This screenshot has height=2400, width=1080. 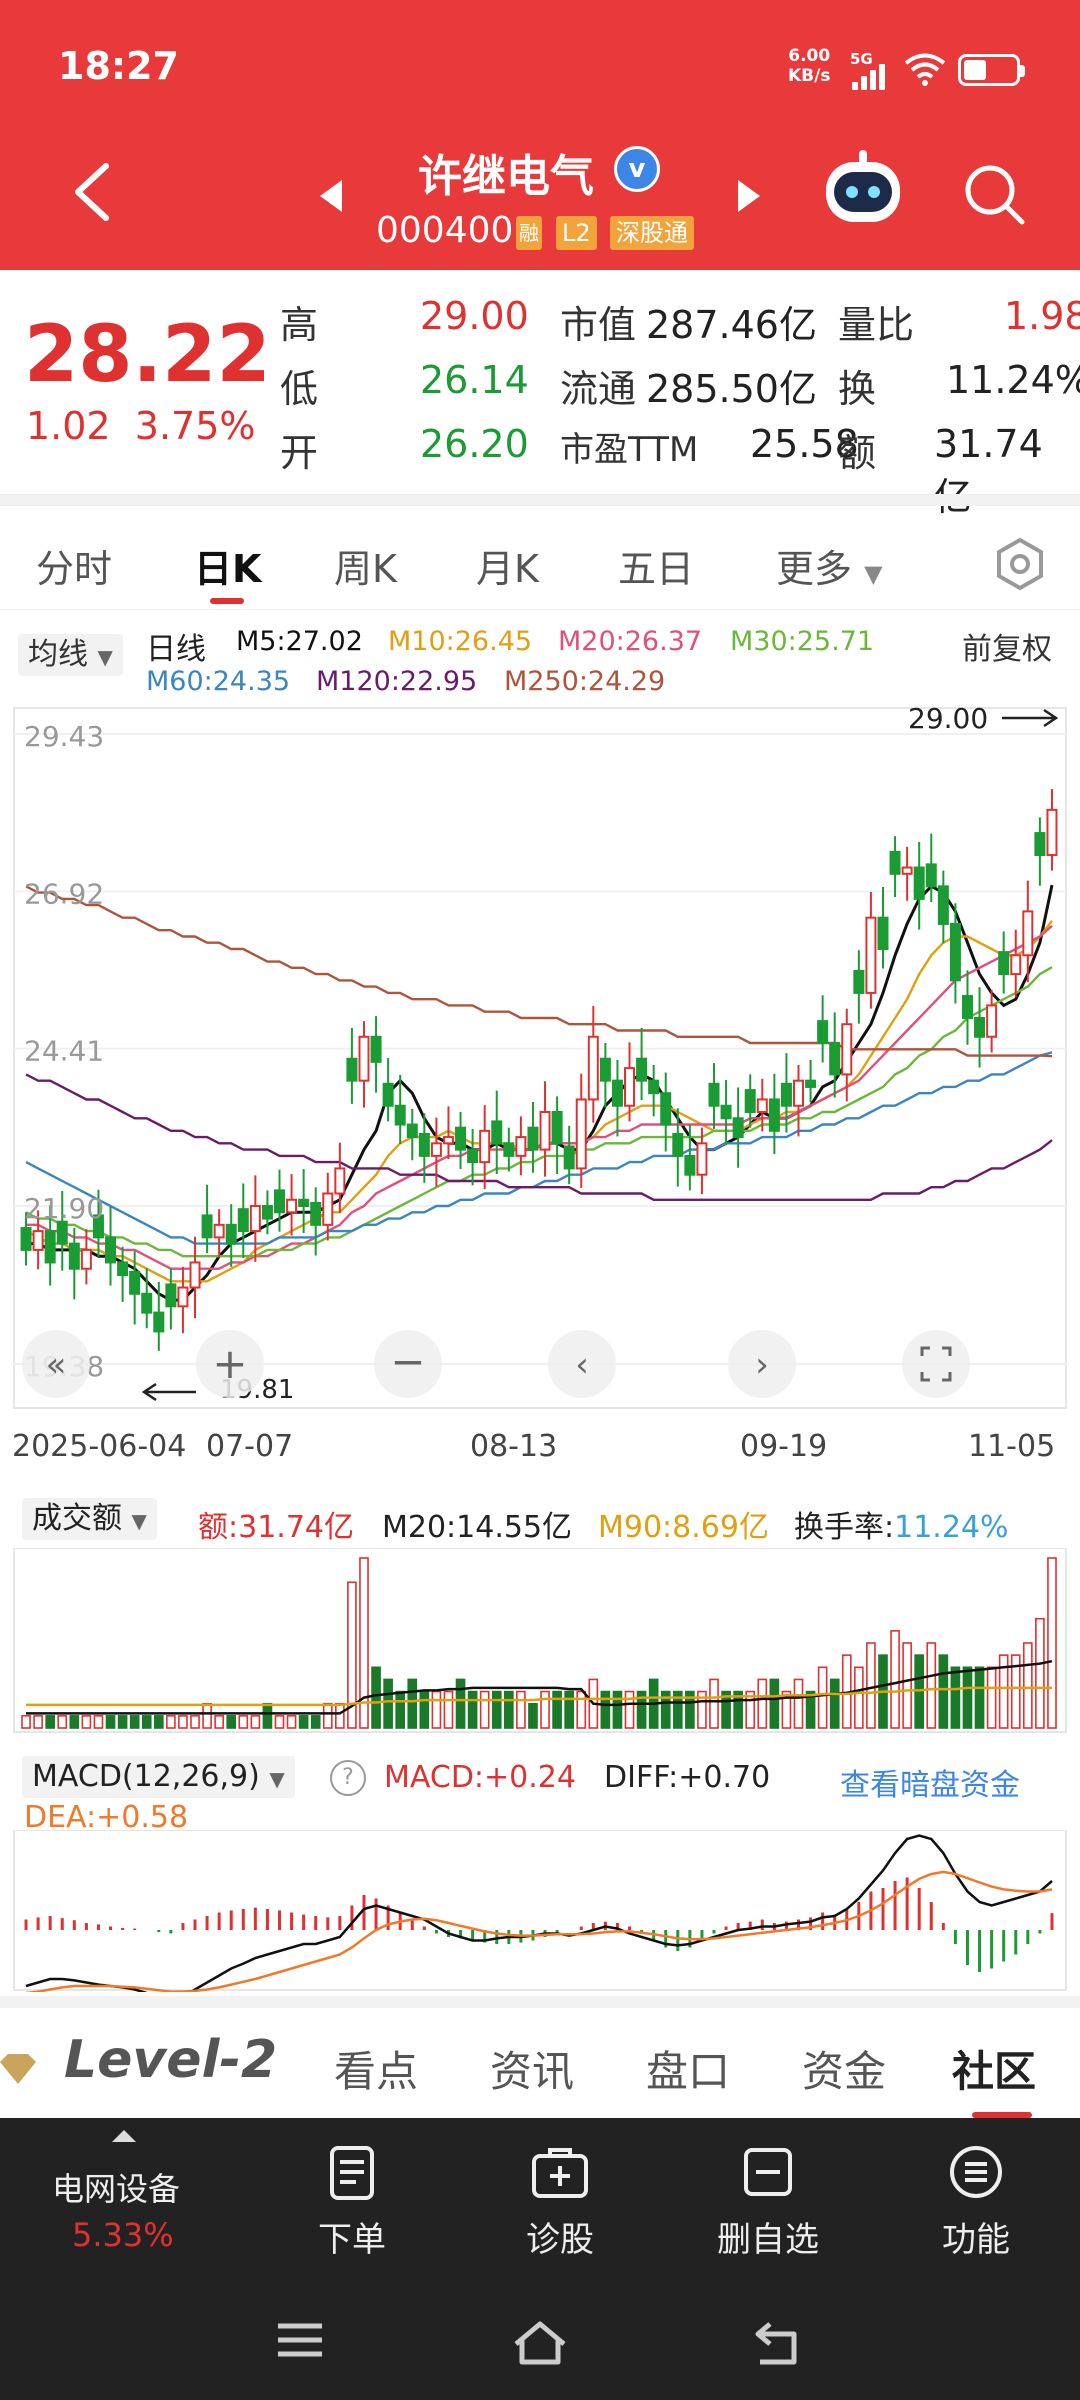 What do you see at coordinates (352, 2173) in the screenshot?
I see `order-icon` at bounding box center [352, 2173].